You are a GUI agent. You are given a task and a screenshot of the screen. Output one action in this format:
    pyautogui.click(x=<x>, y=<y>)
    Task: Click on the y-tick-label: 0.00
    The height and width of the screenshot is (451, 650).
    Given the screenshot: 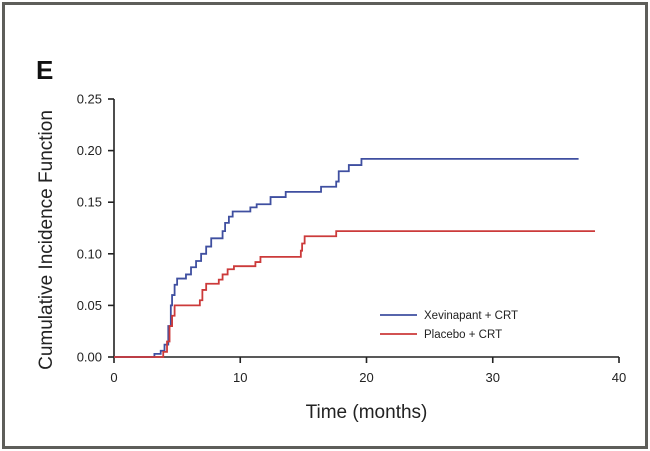 What is the action you would take?
    pyautogui.click(x=89, y=357)
    